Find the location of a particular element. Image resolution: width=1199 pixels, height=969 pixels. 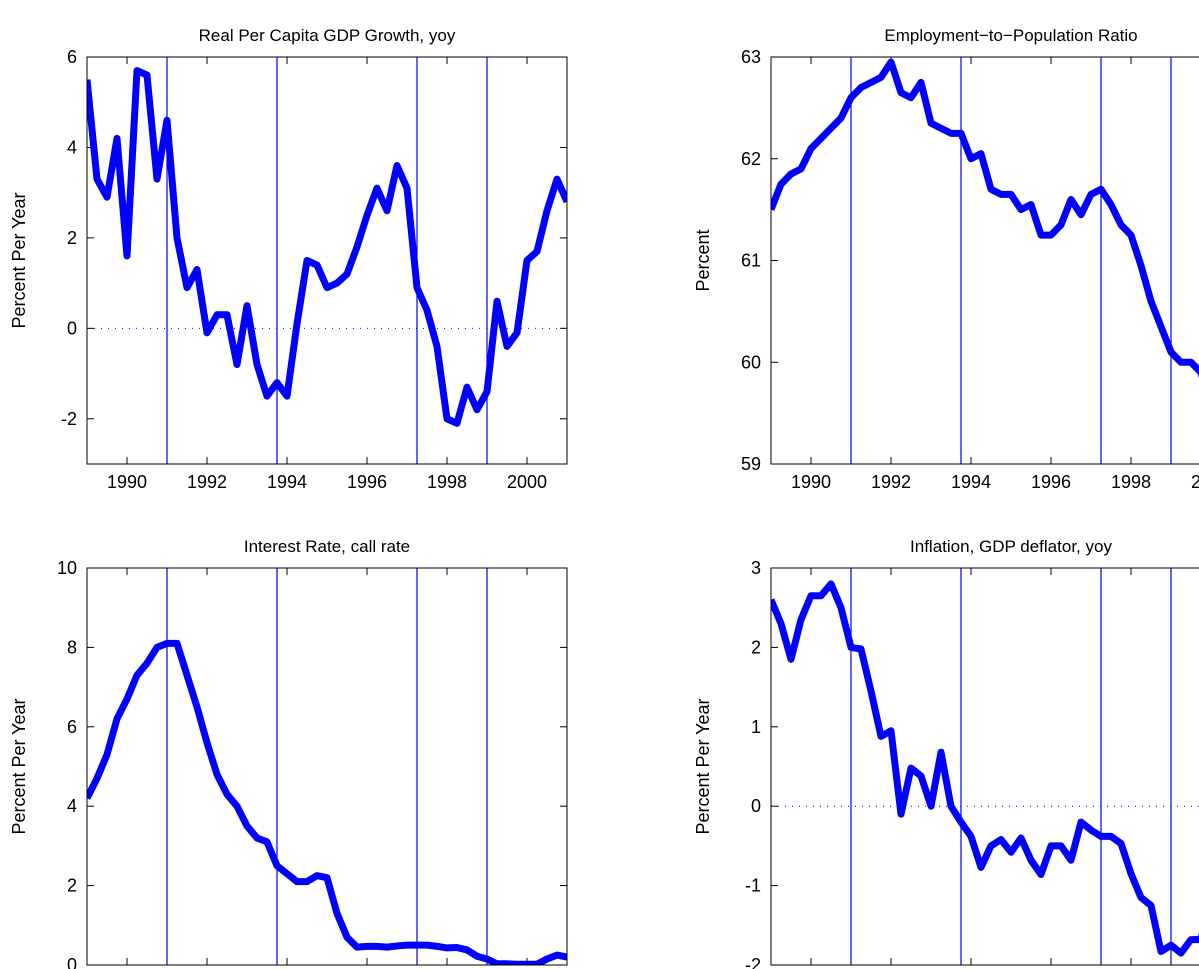

y-tick-label: 10 is located at coordinates (67, 568).